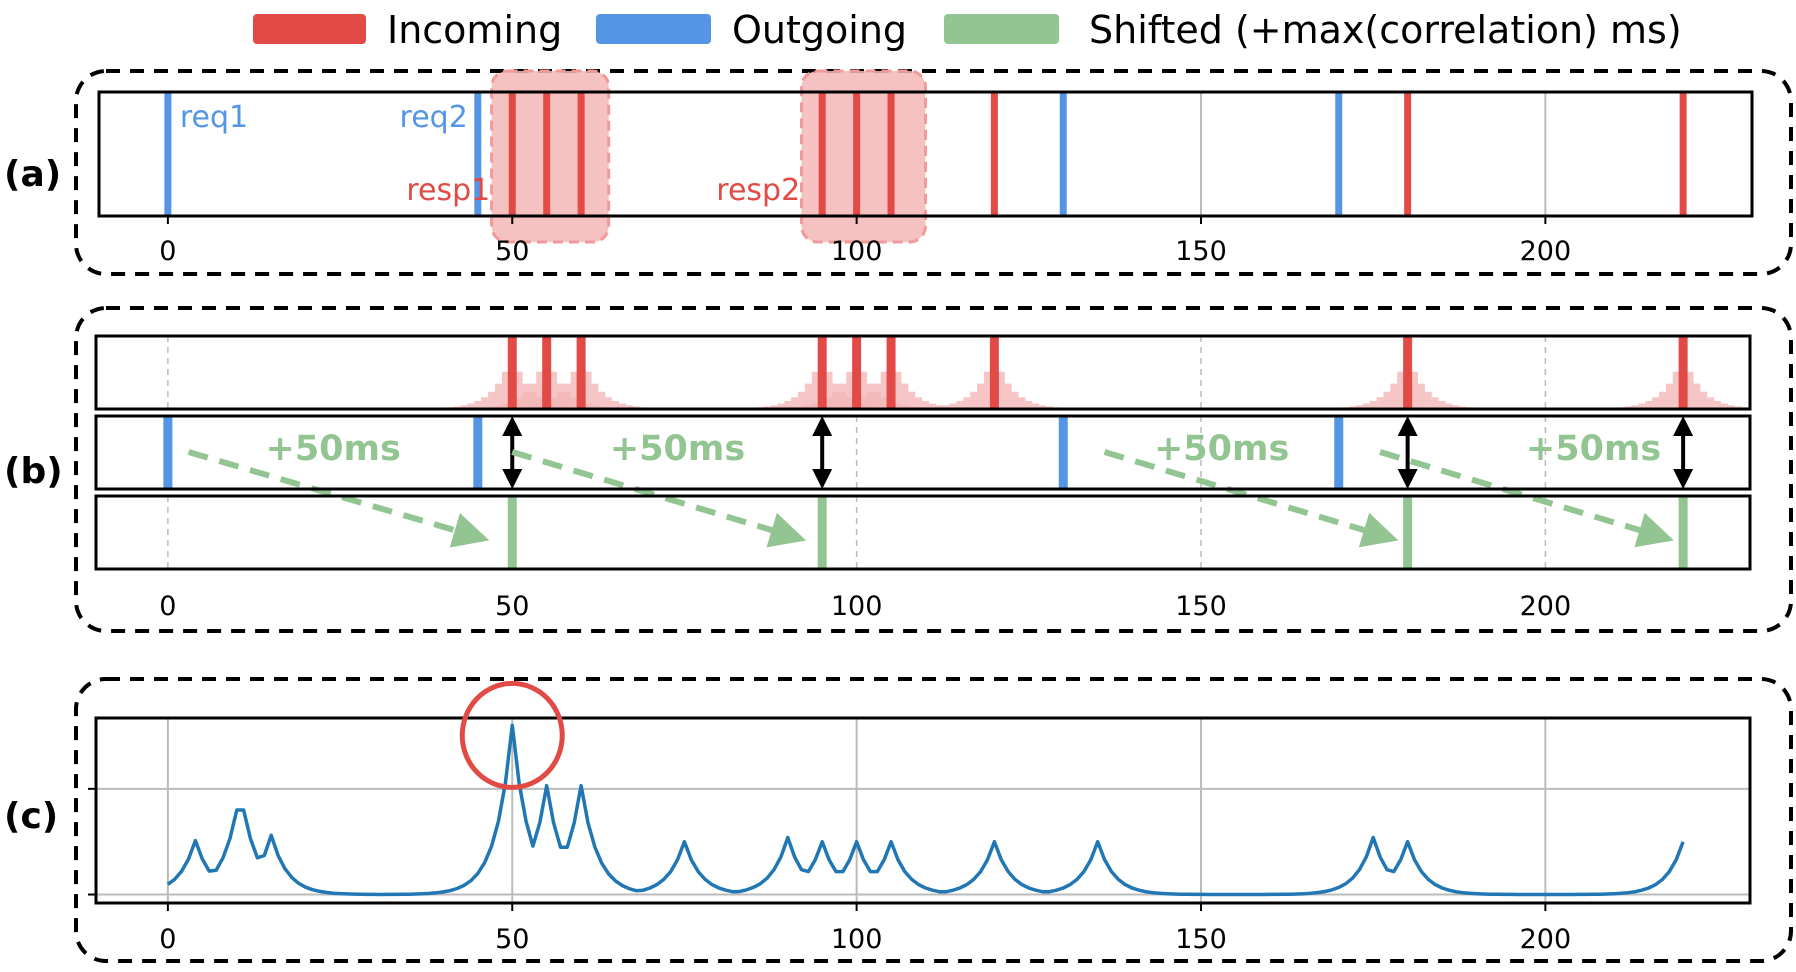 The image size is (1796, 972). What do you see at coordinates (33, 471) in the screenshot?
I see `panel-label-b: (b)` at bounding box center [33, 471].